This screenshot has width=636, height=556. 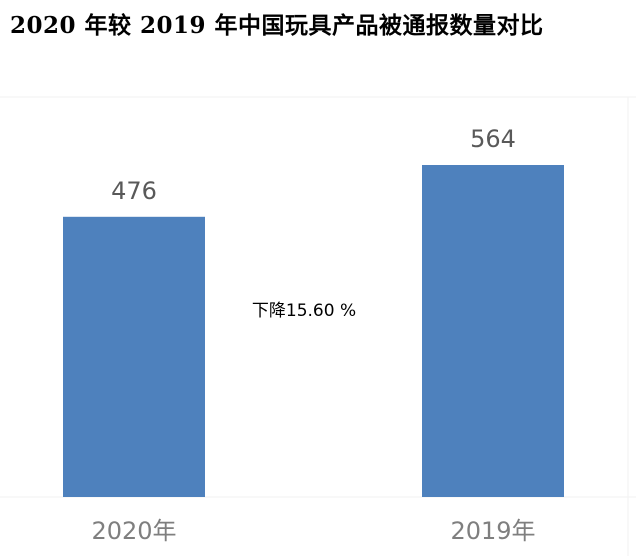 I want to click on change-annotation: 下降15.60 %, so click(x=304, y=311).